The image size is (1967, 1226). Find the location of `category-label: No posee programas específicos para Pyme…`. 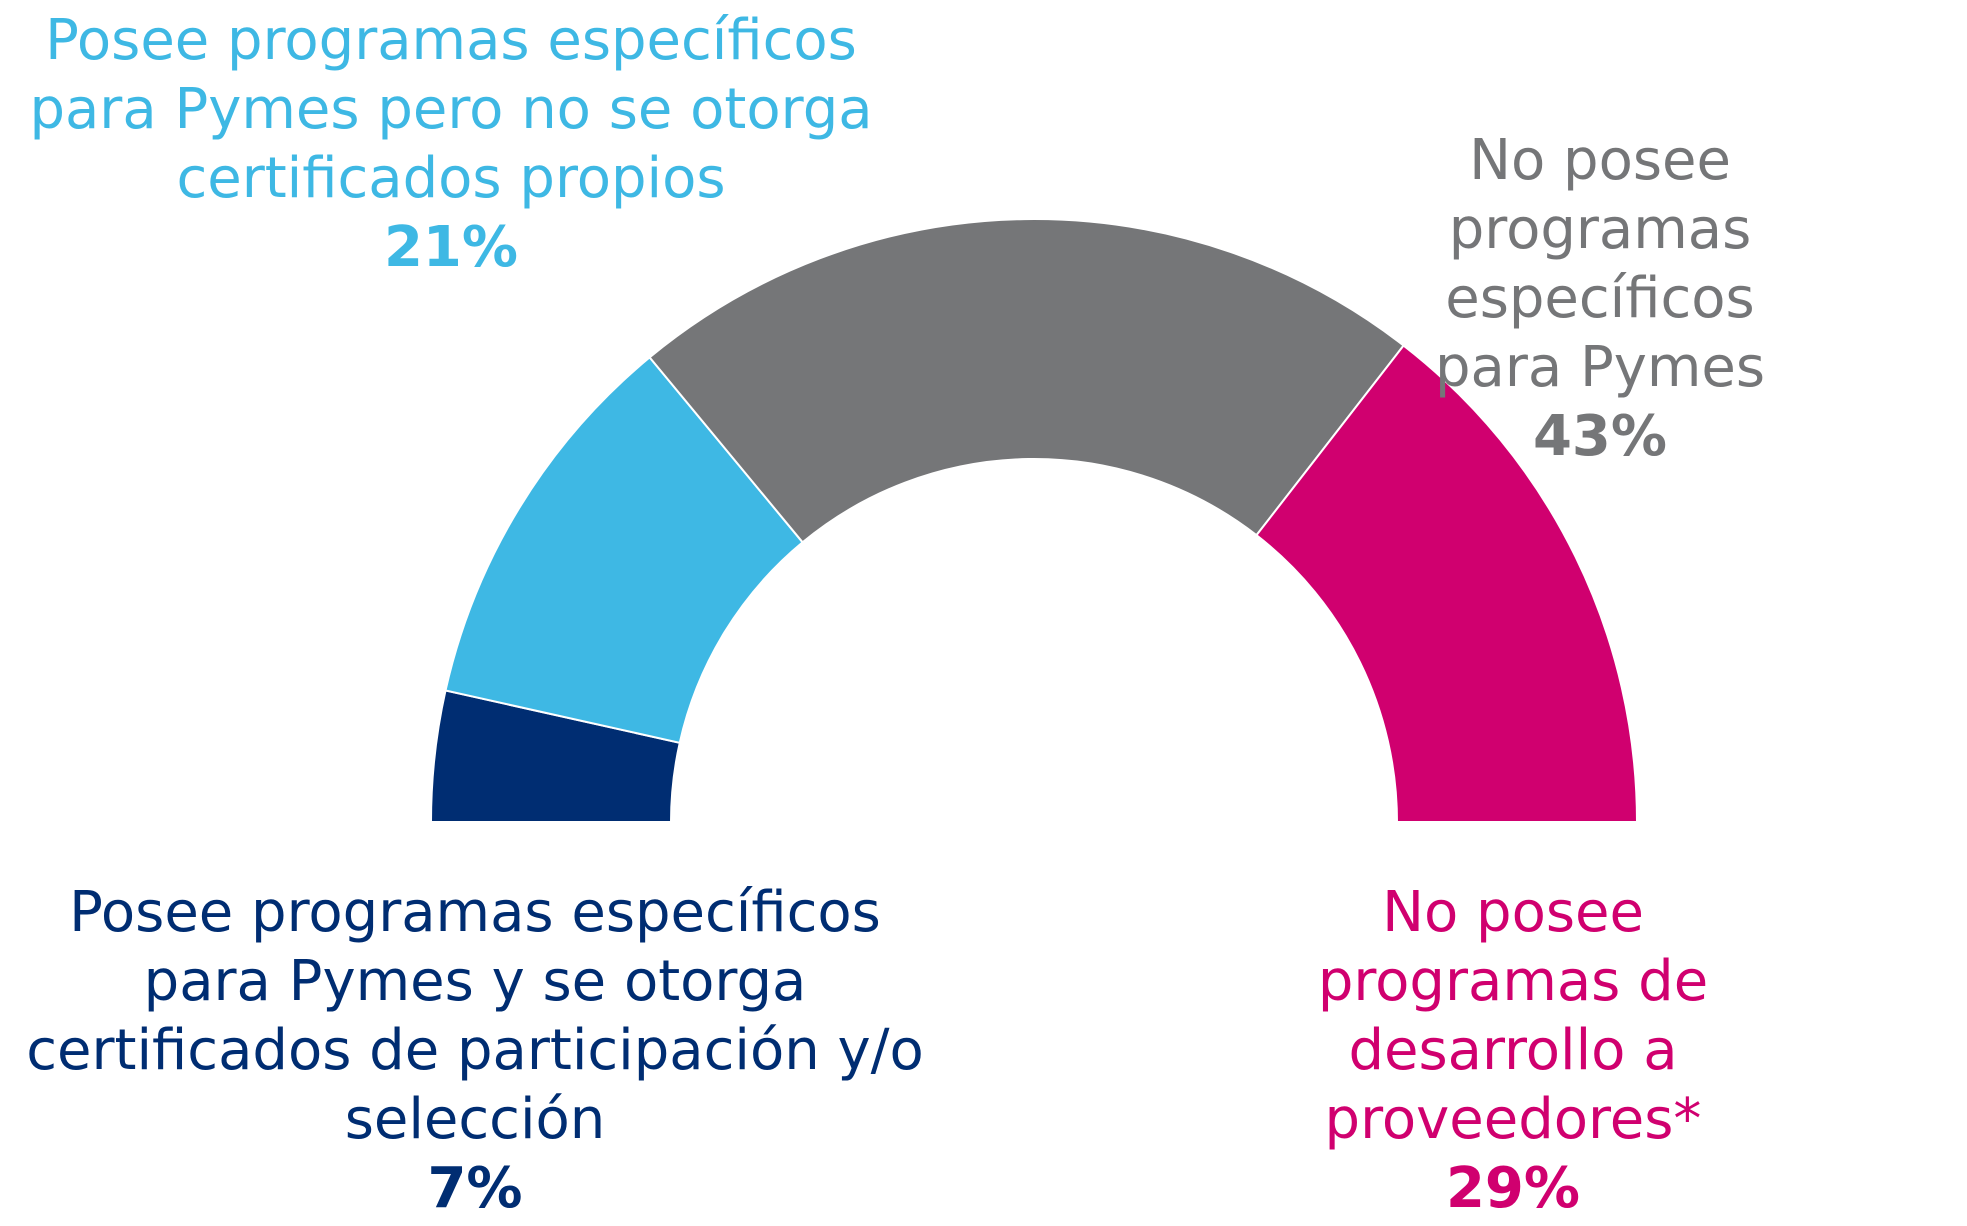

category-label: No posee programas específicos para Pyme… is located at coordinates (1600, 264).